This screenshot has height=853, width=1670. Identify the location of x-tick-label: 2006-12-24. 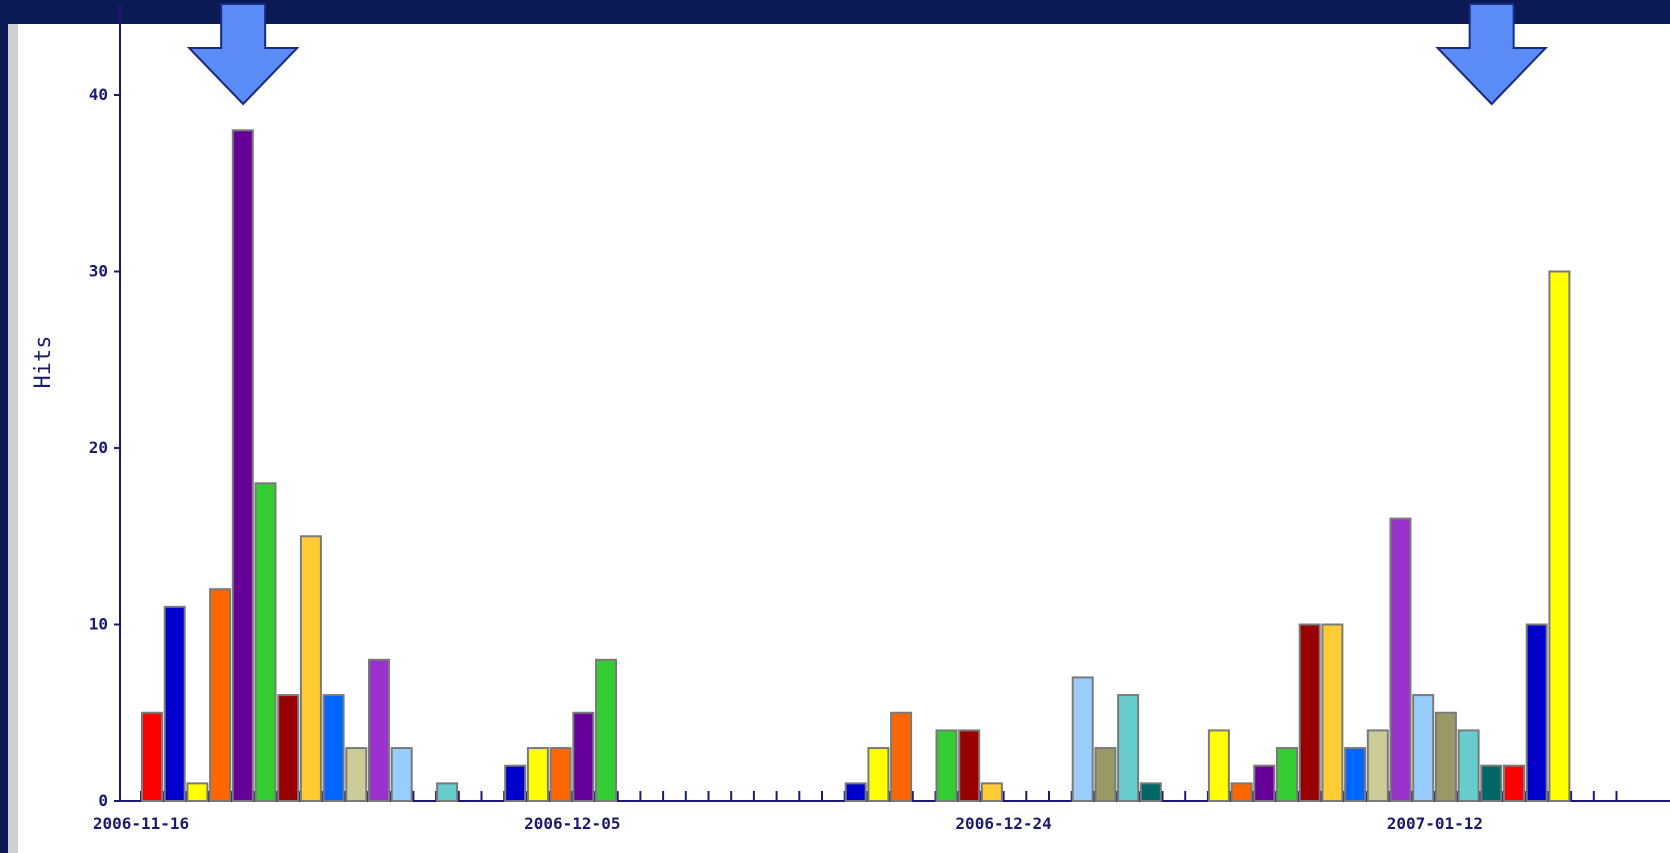
(1003, 823).